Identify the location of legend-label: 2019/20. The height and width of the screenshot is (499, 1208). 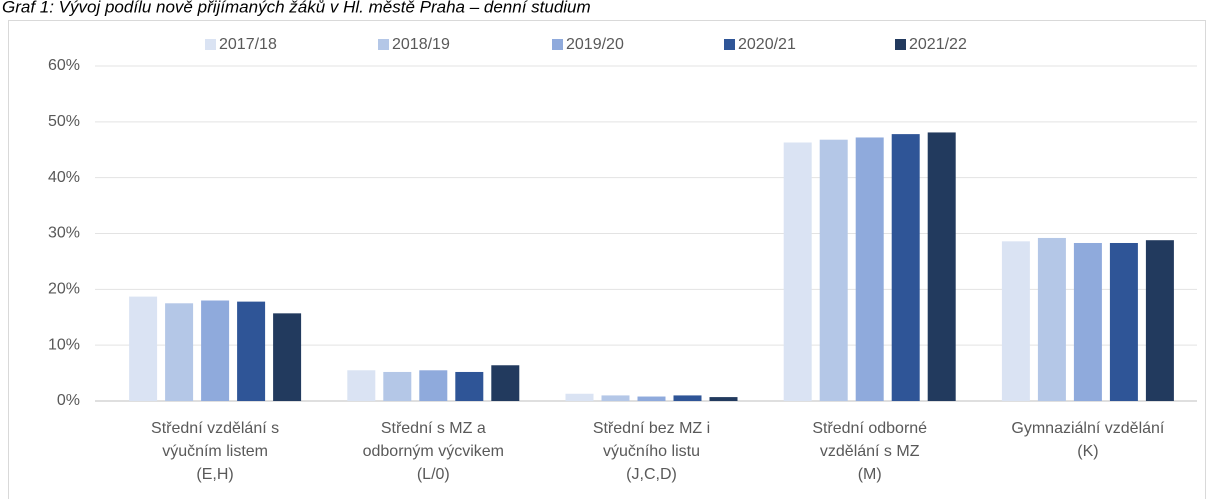
(595, 44).